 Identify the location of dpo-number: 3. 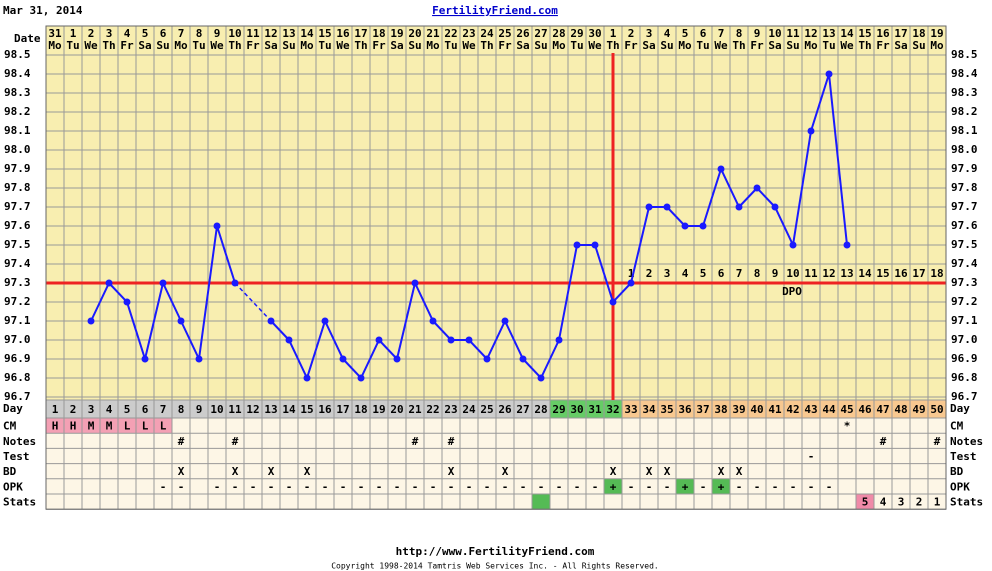
(667, 273).